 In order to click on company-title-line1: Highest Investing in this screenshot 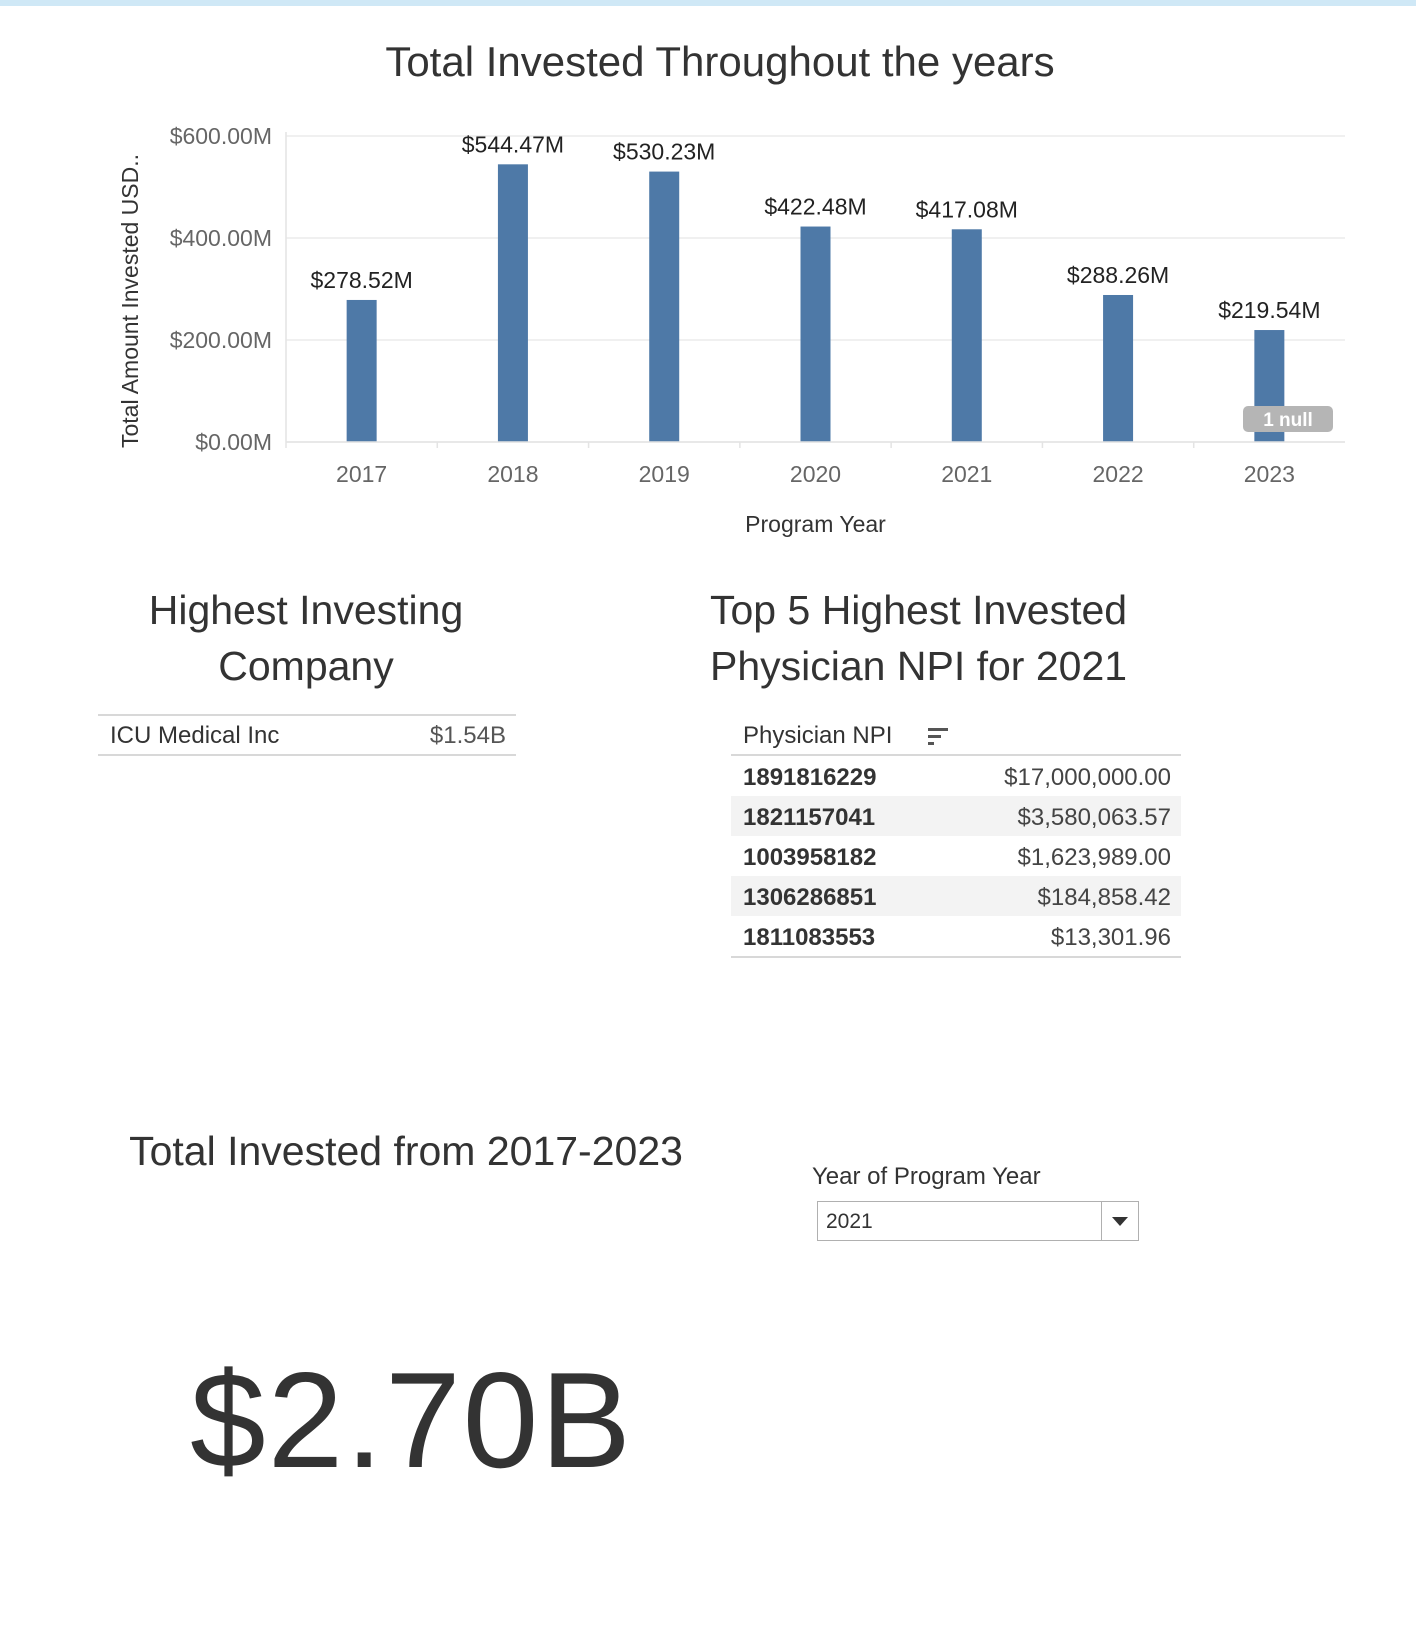, I will do `click(306, 610)`.